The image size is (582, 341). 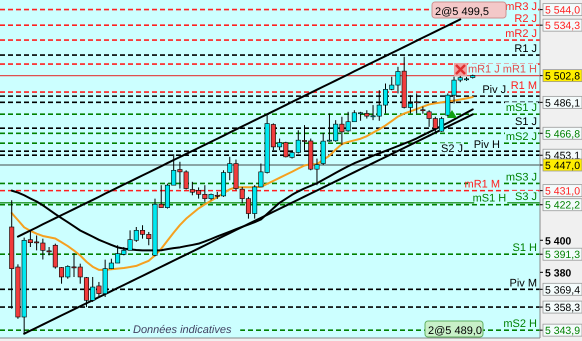 I want to click on y-tick-label: 5 534,3, so click(x=562, y=26).